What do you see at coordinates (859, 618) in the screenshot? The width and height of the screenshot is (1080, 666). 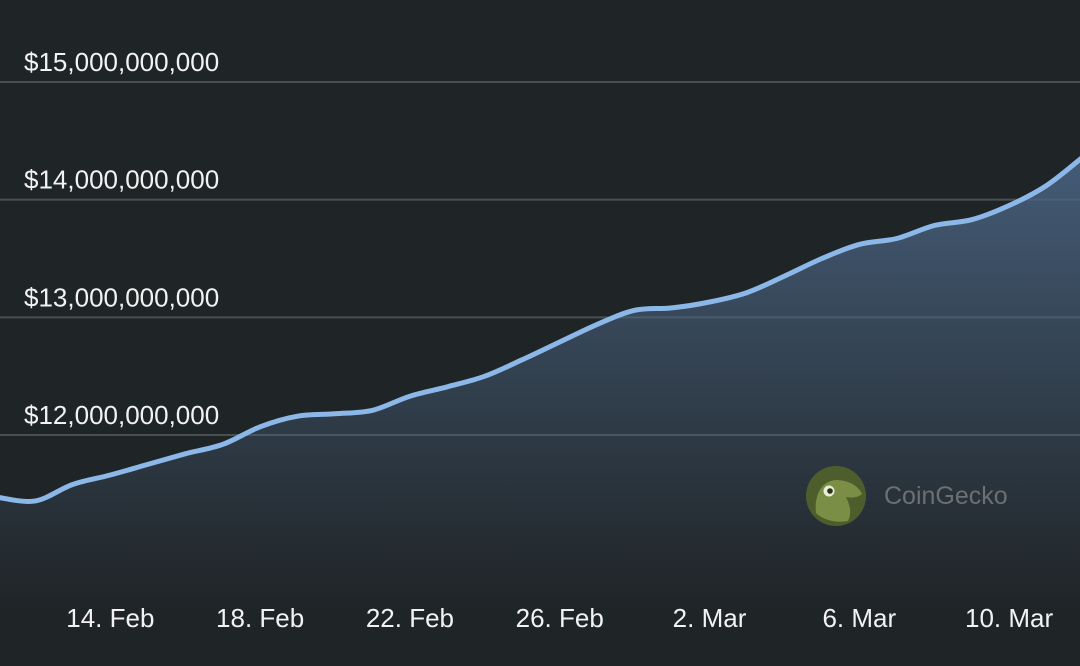 I see `x-tick-label: 6. Mar` at bounding box center [859, 618].